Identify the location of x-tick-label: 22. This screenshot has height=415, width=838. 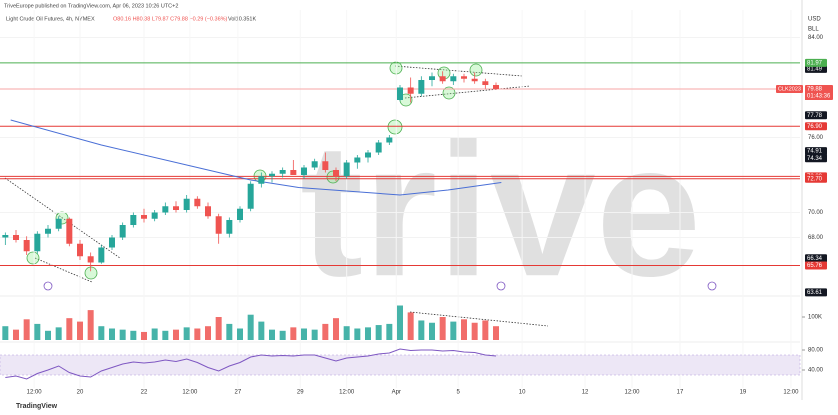
(144, 393).